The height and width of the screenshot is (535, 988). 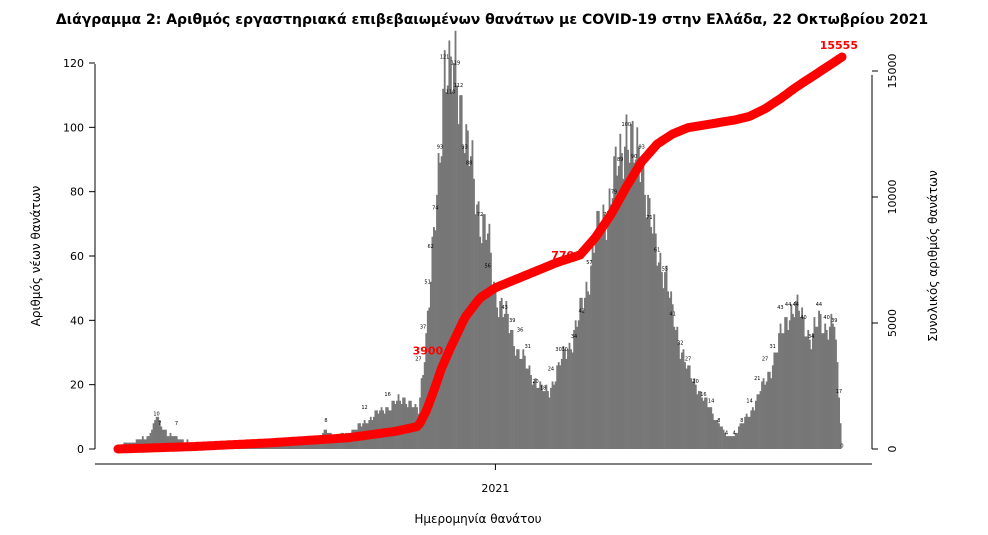 I want to click on bar-value-label: 89, so click(x=620, y=160).